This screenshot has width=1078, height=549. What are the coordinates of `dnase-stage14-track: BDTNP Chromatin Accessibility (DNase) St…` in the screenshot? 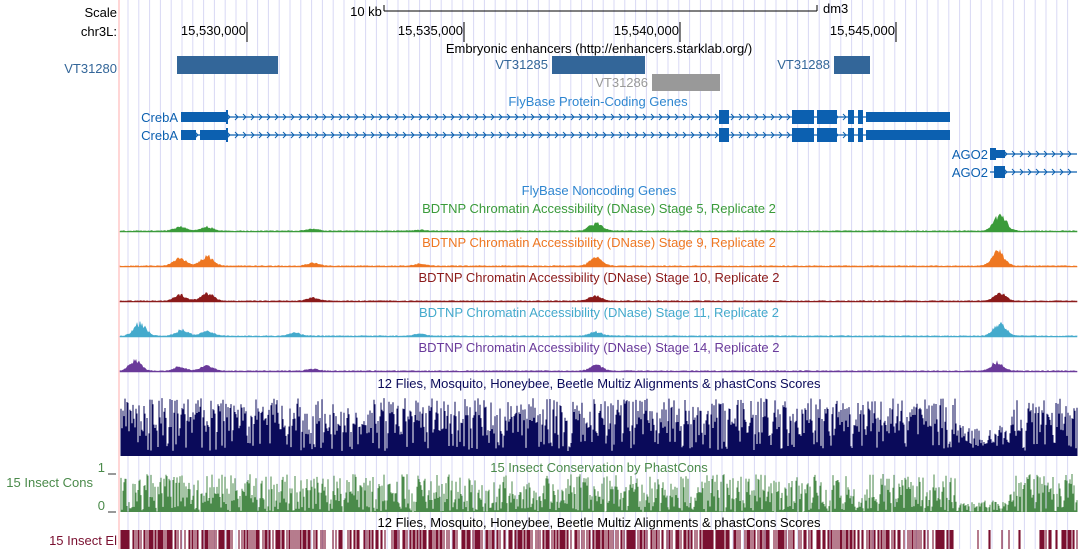 It's located at (598, 356).